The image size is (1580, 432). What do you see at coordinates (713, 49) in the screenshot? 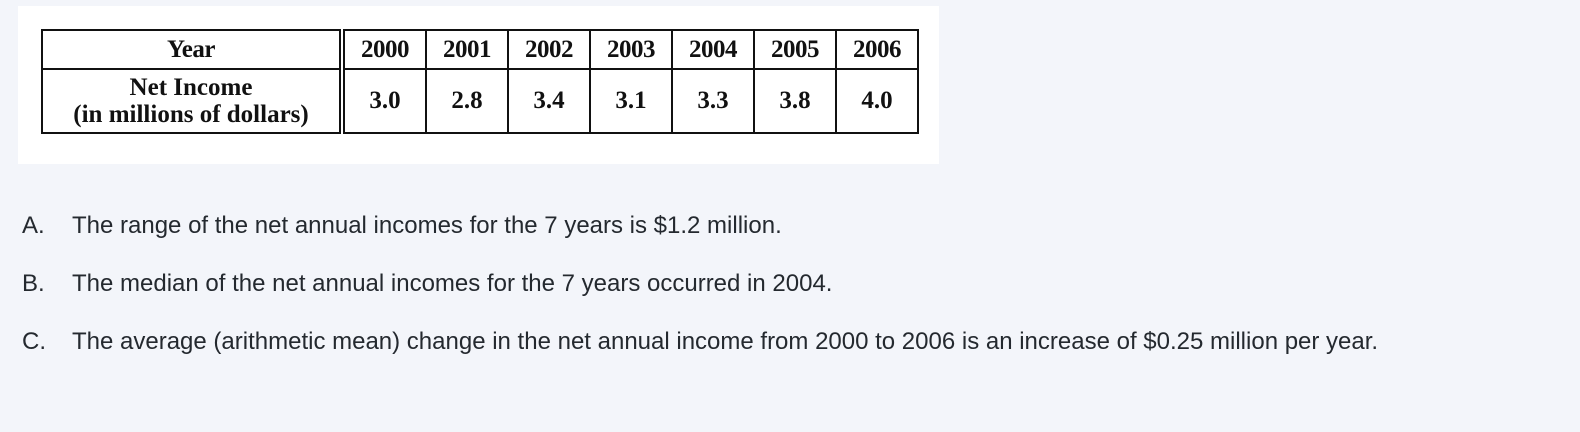
I see `year-cell: 2004` at bounding box center [713, 49].